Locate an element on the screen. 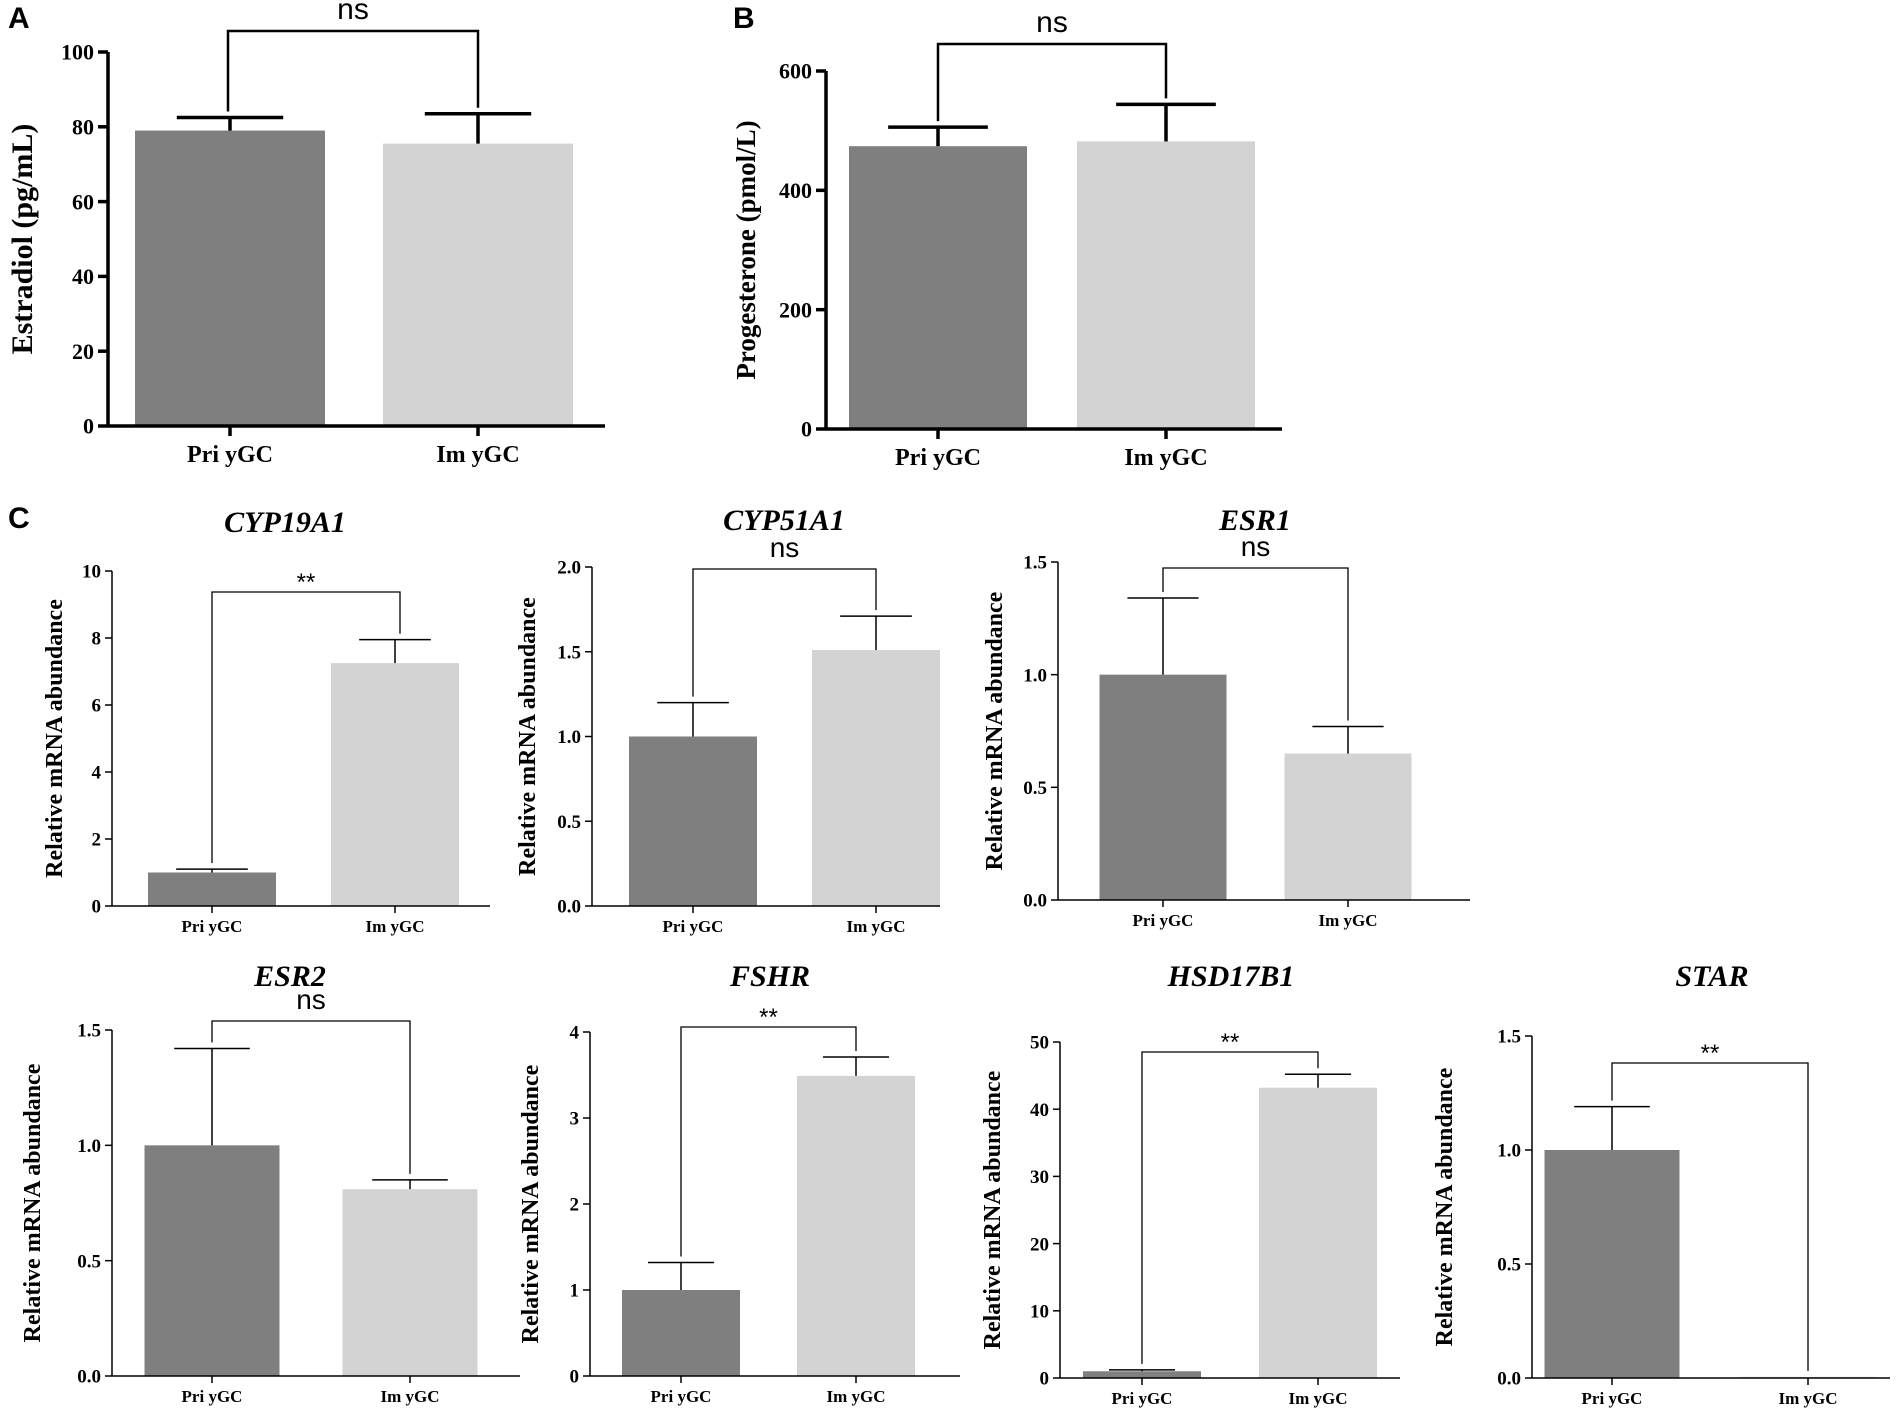  y-tick-label-c2: 1.5 is located at coordinates (569, 652).